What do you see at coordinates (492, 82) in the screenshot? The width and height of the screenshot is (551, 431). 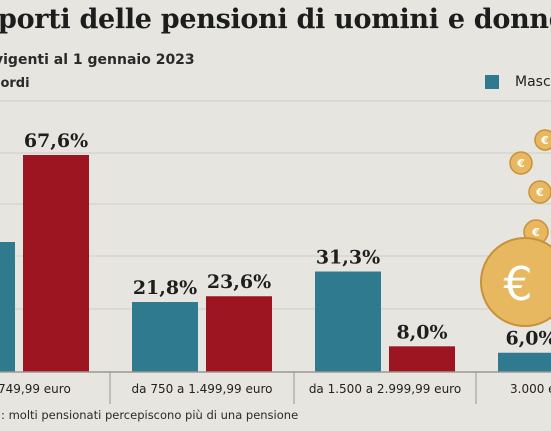 I see `legend-swatch-maschi` at bounding box center [492, 82].